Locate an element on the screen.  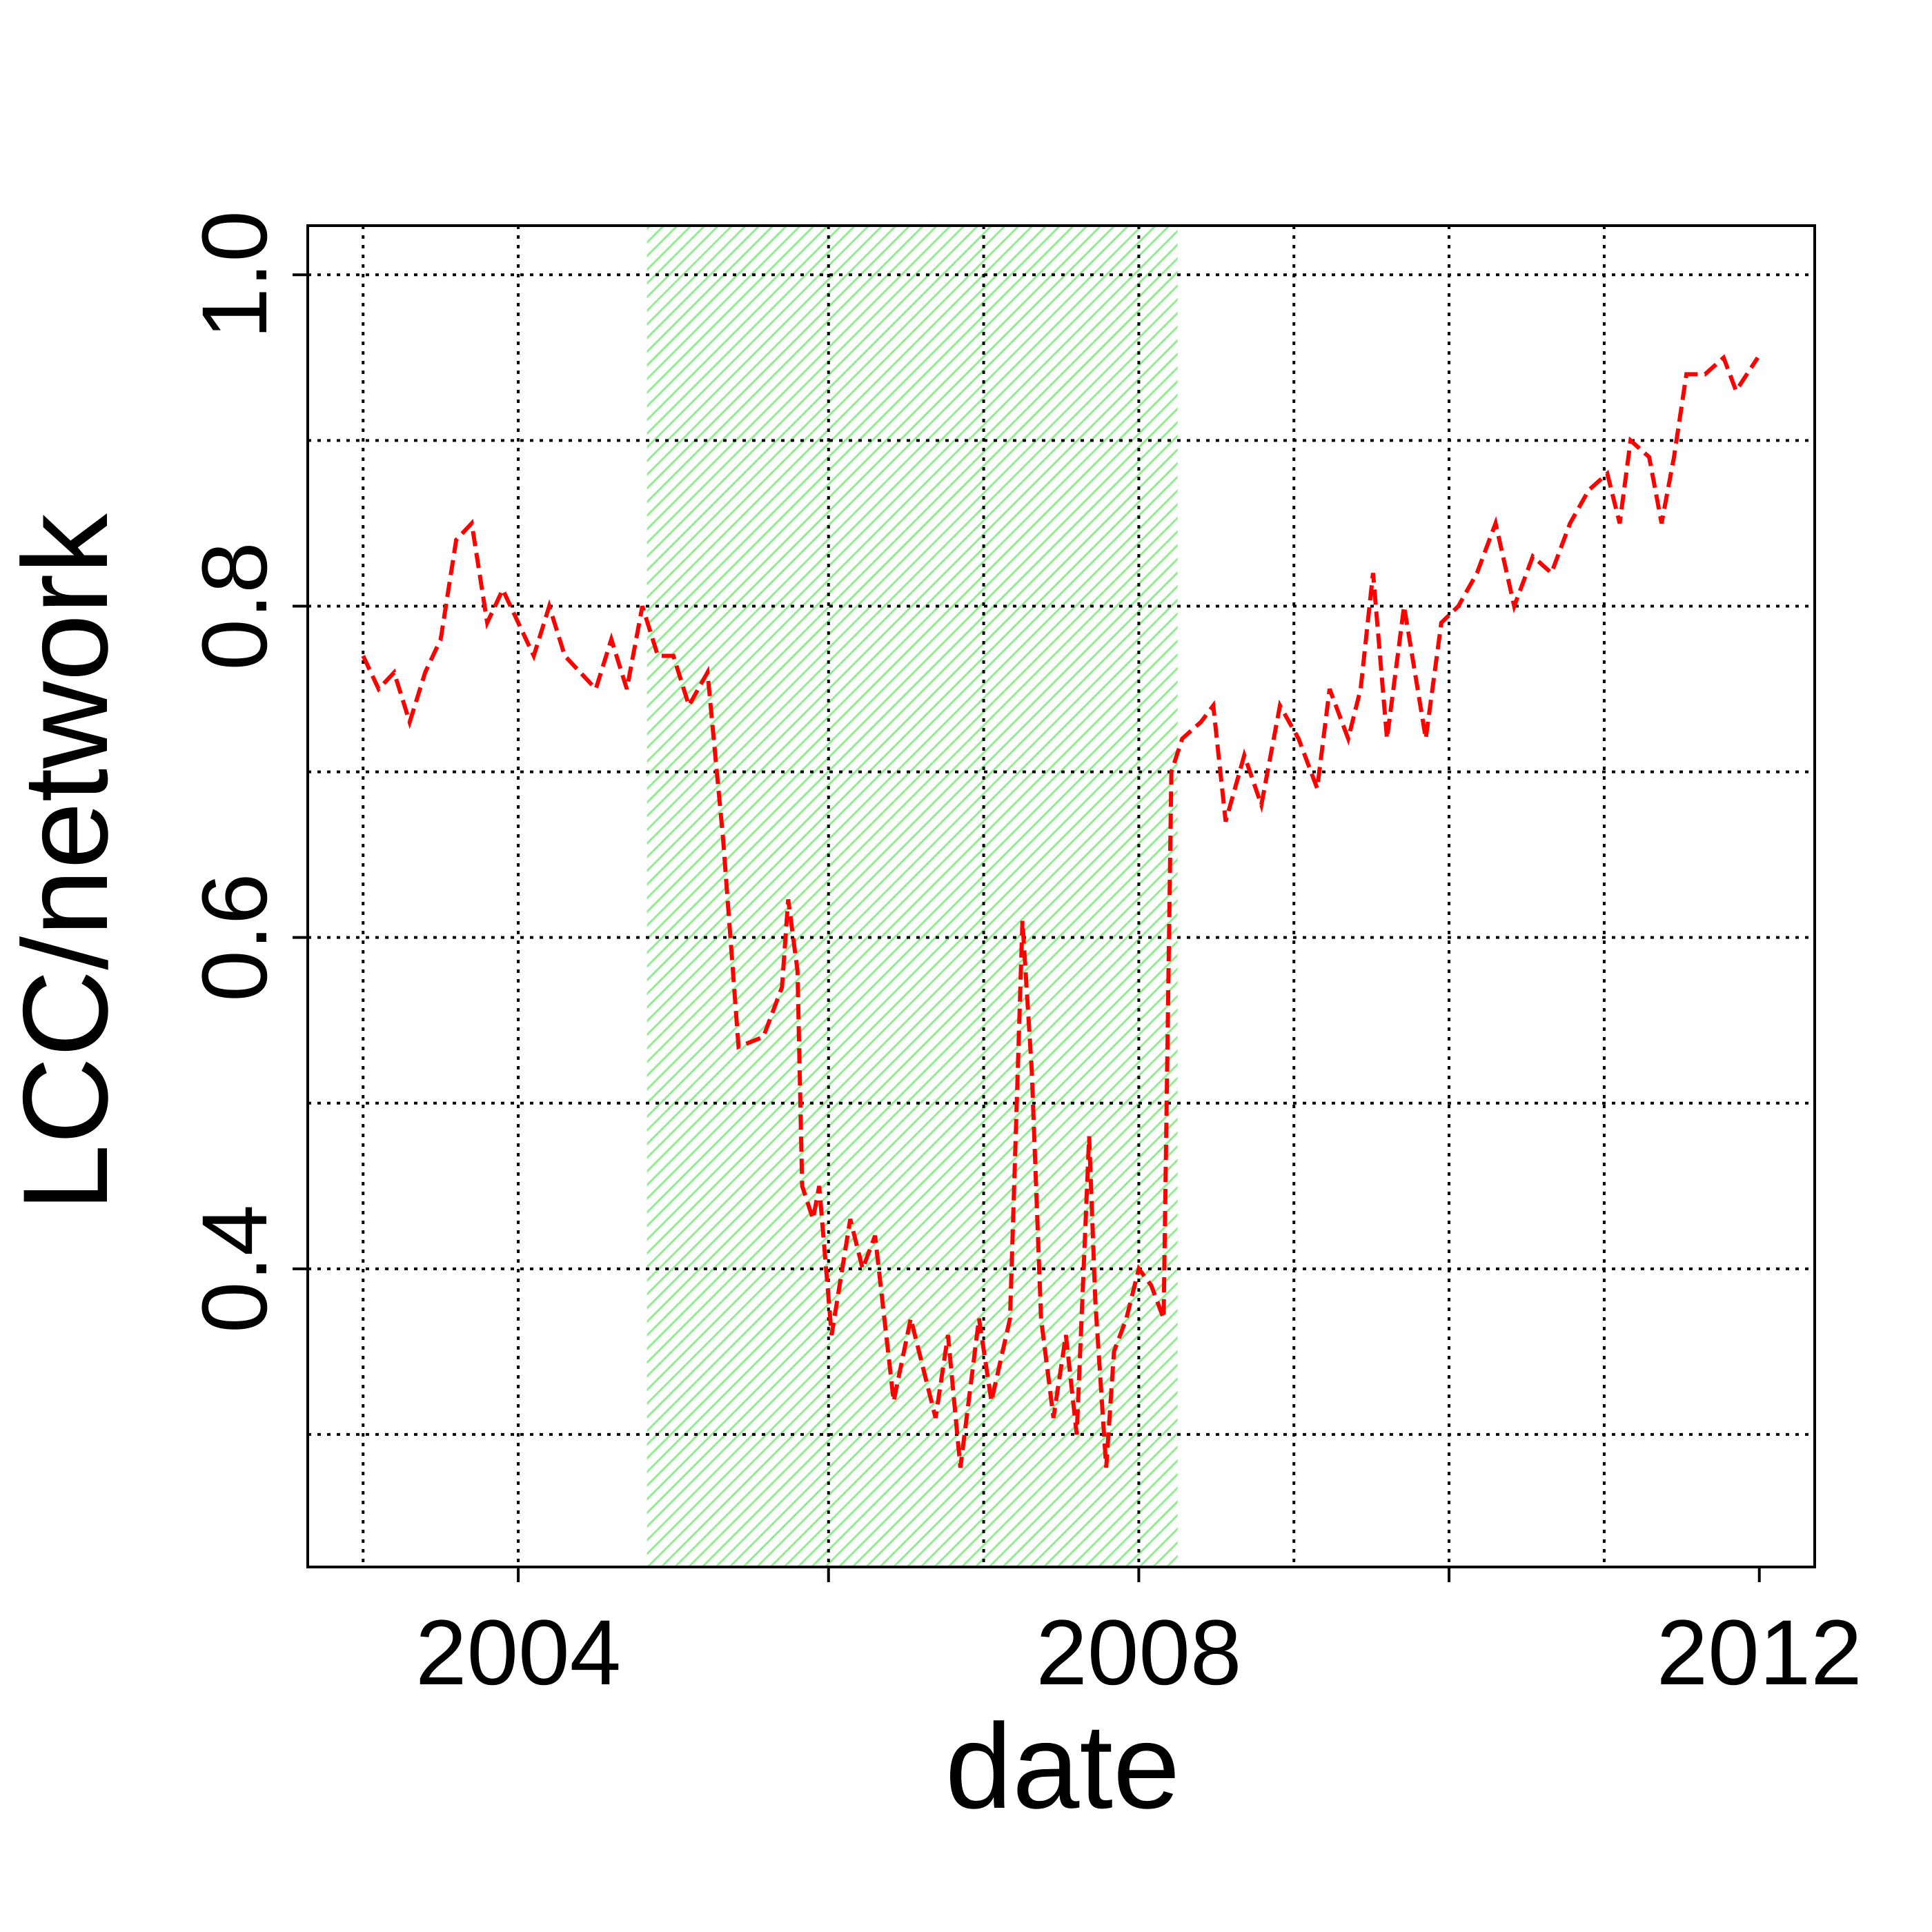
x-axis-title: date is located at coordinates (1063, 1766).